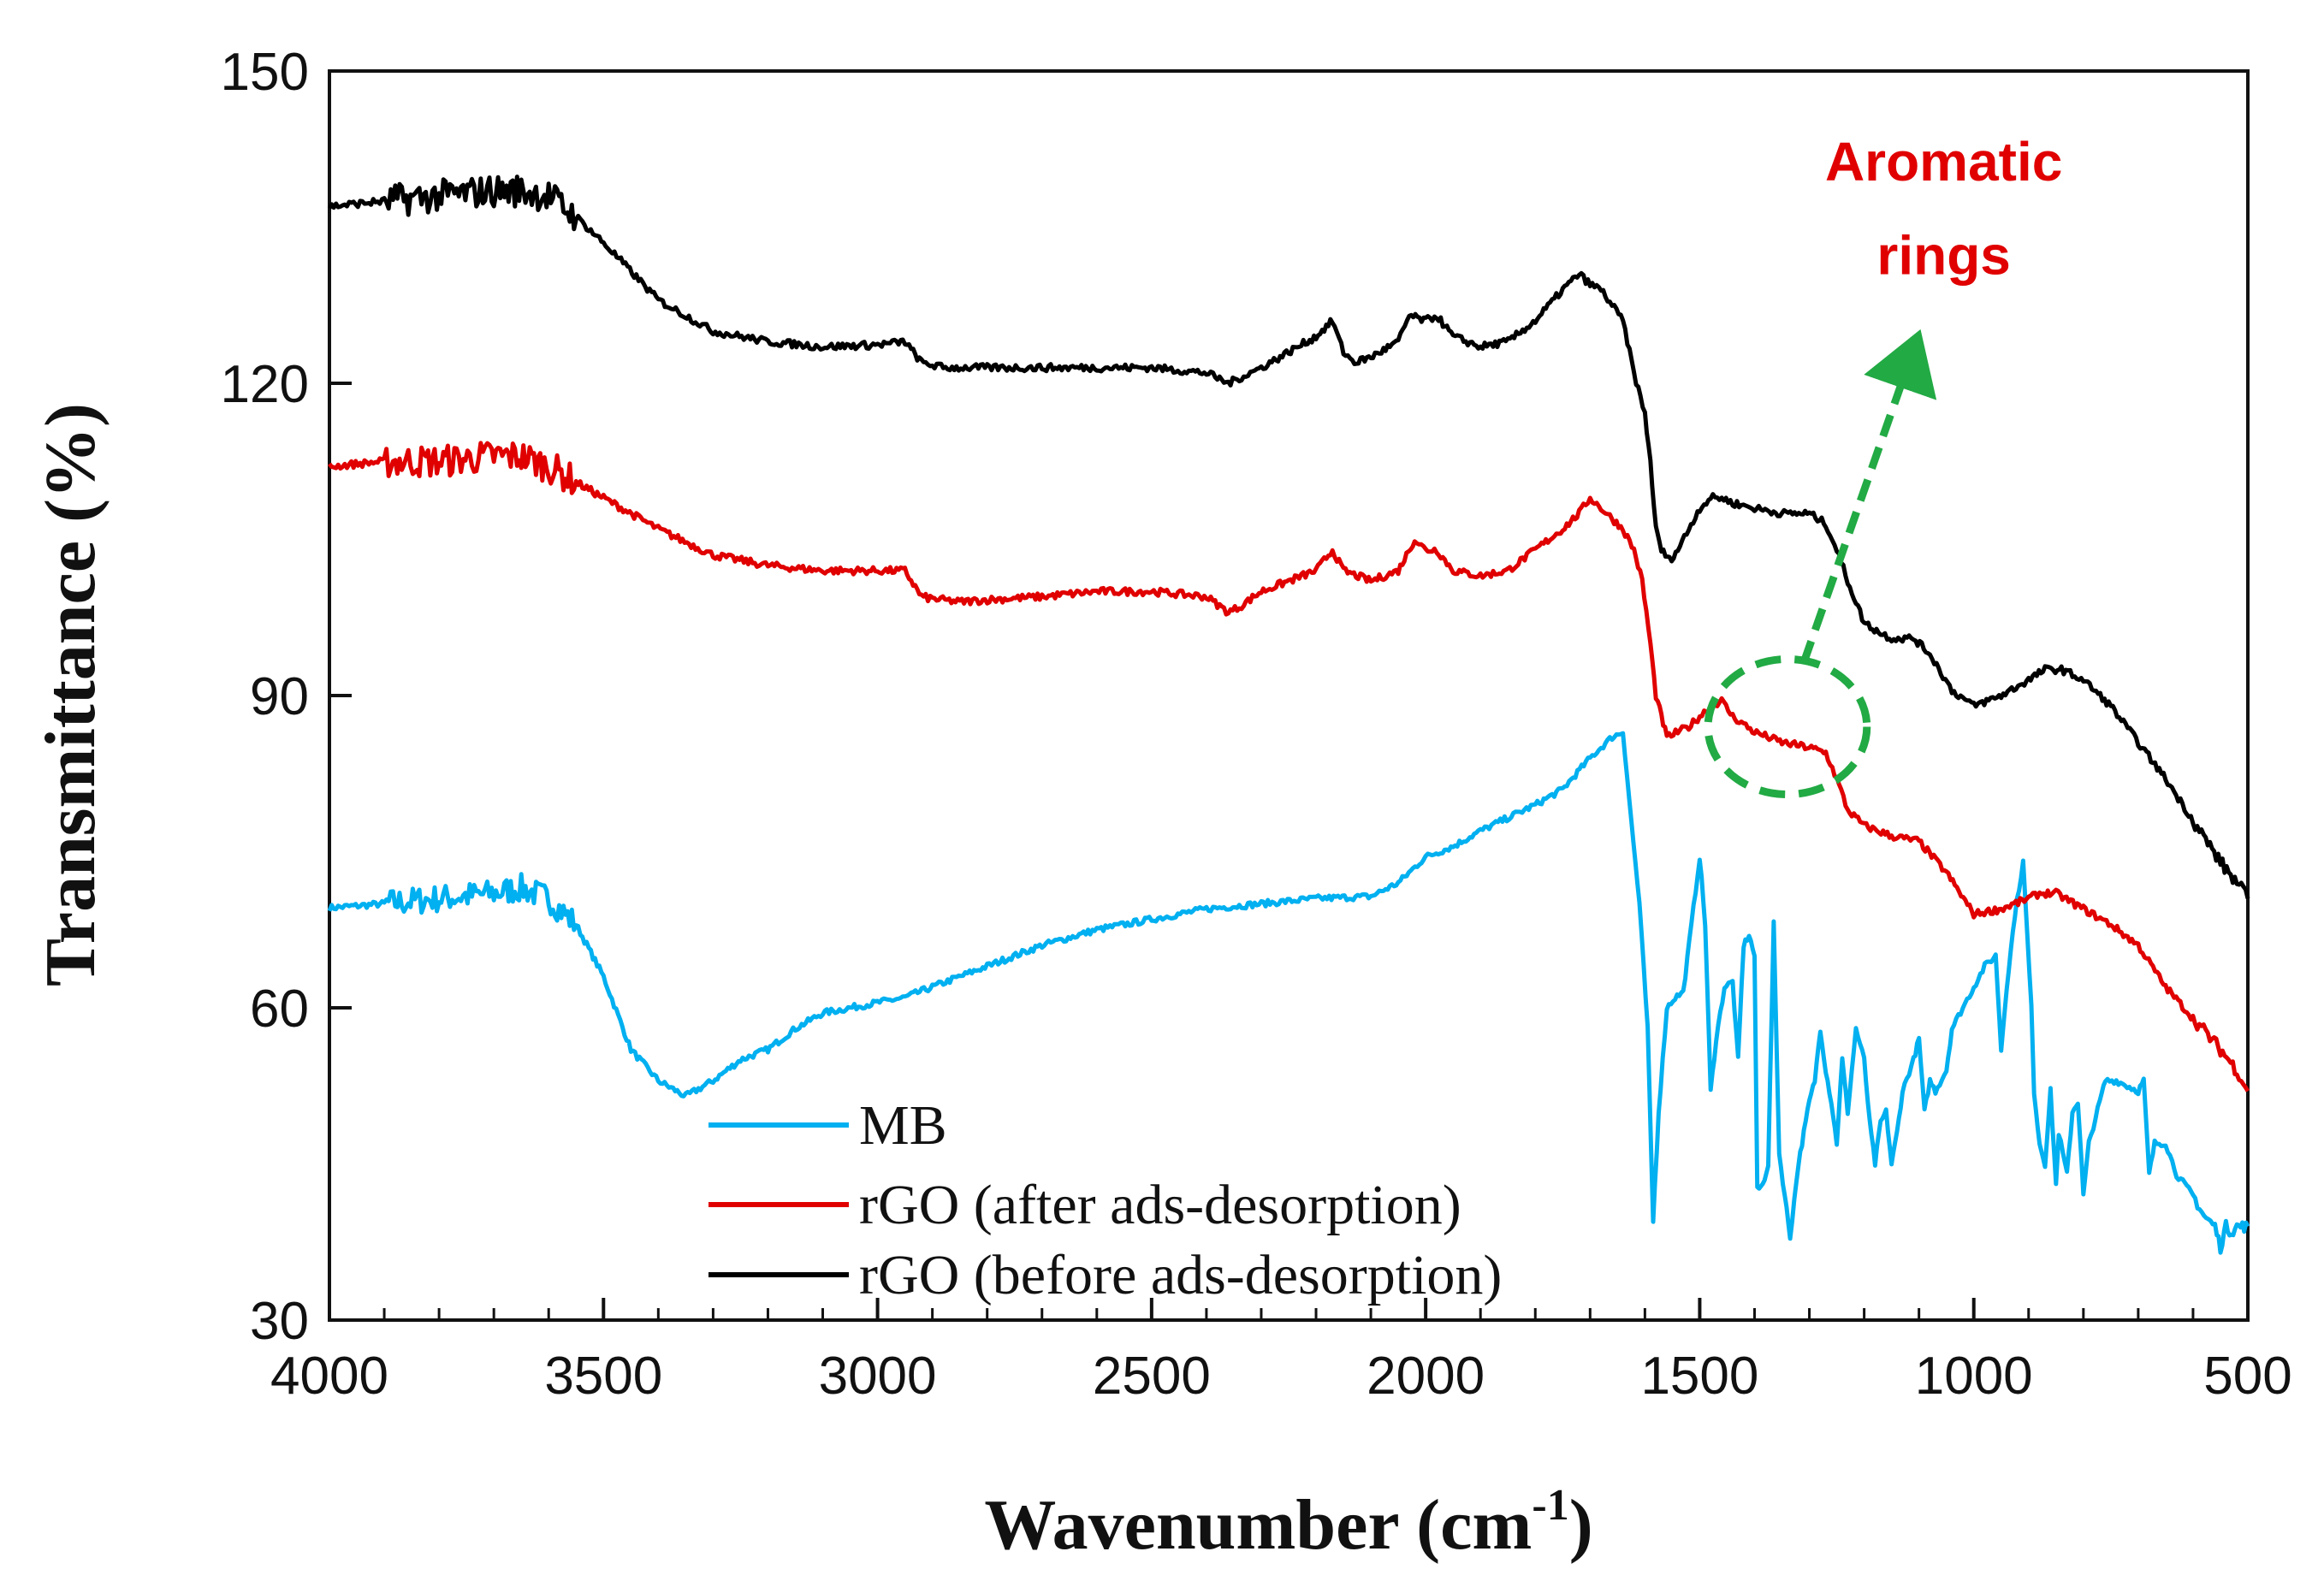  I want to click on x-axis-title: Wavenumber (cm-1), so click(1288, 1523).